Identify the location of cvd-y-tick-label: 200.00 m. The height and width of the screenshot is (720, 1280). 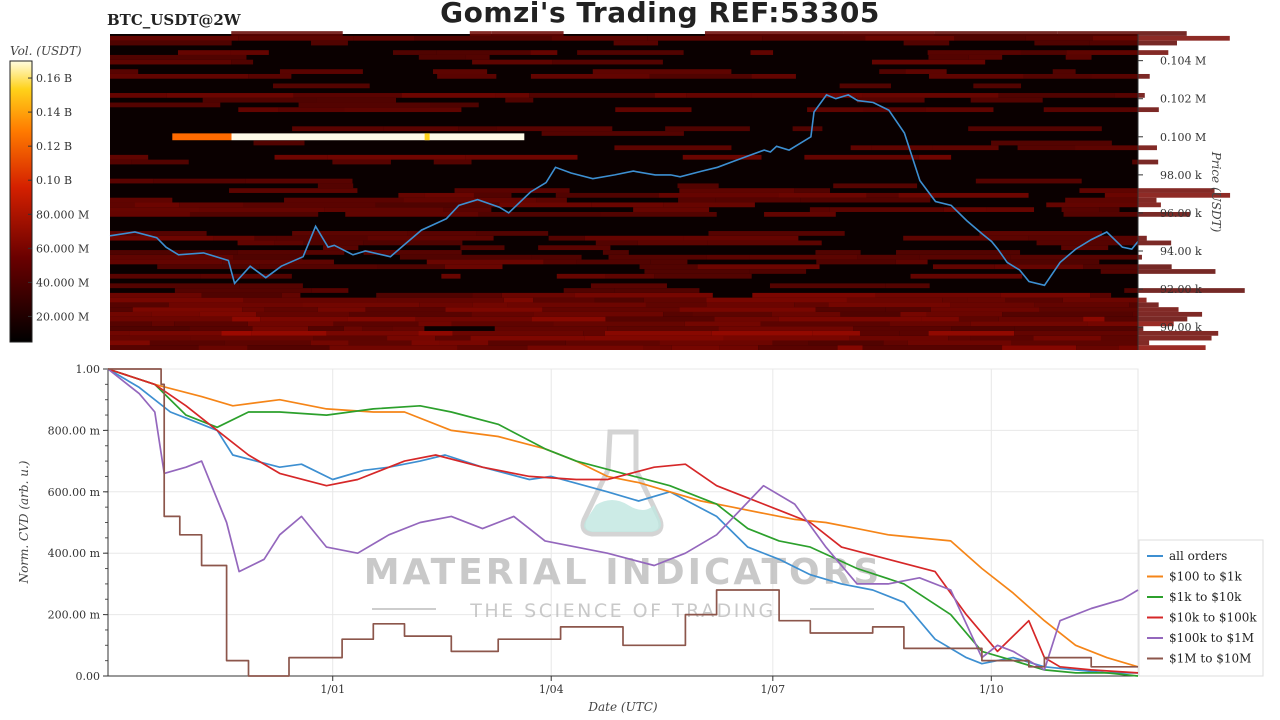
(74, 615).